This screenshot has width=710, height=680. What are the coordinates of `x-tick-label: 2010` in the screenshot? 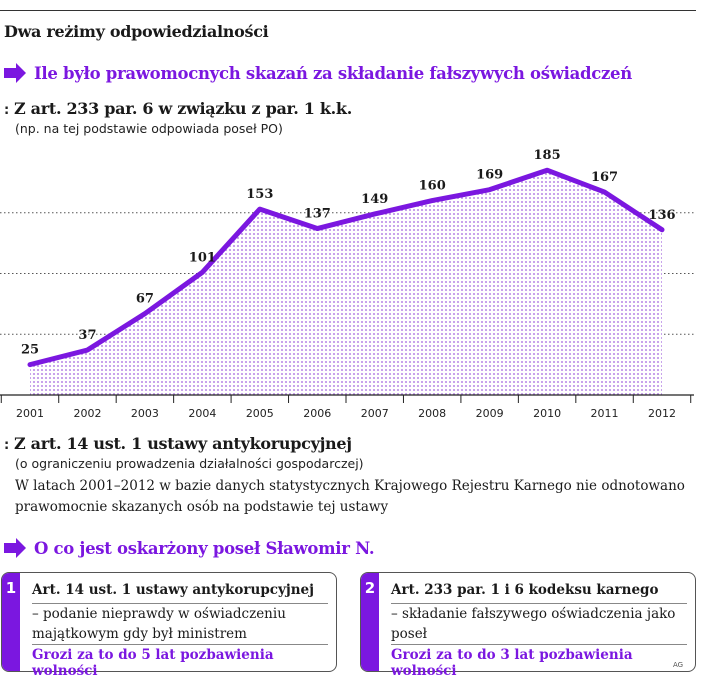 It's located at (547, 413).